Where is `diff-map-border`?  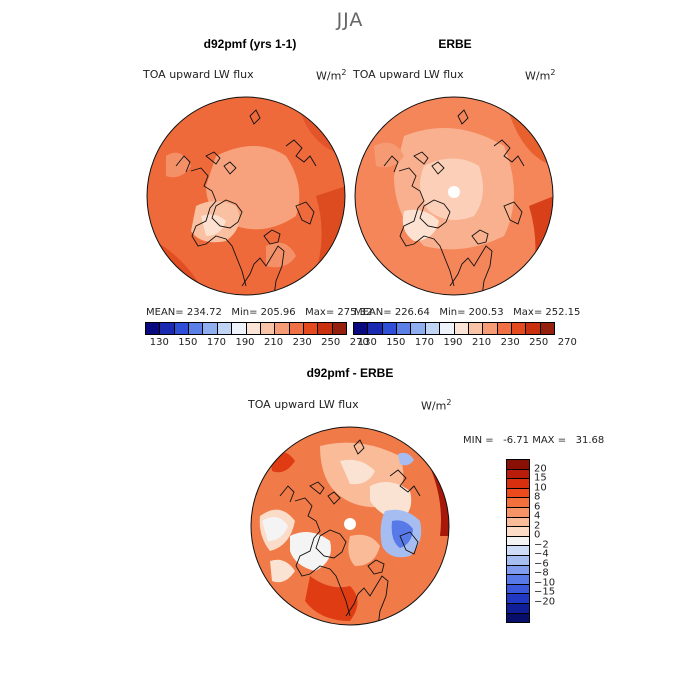 diff-map-border is located at coordinates (350, 526).